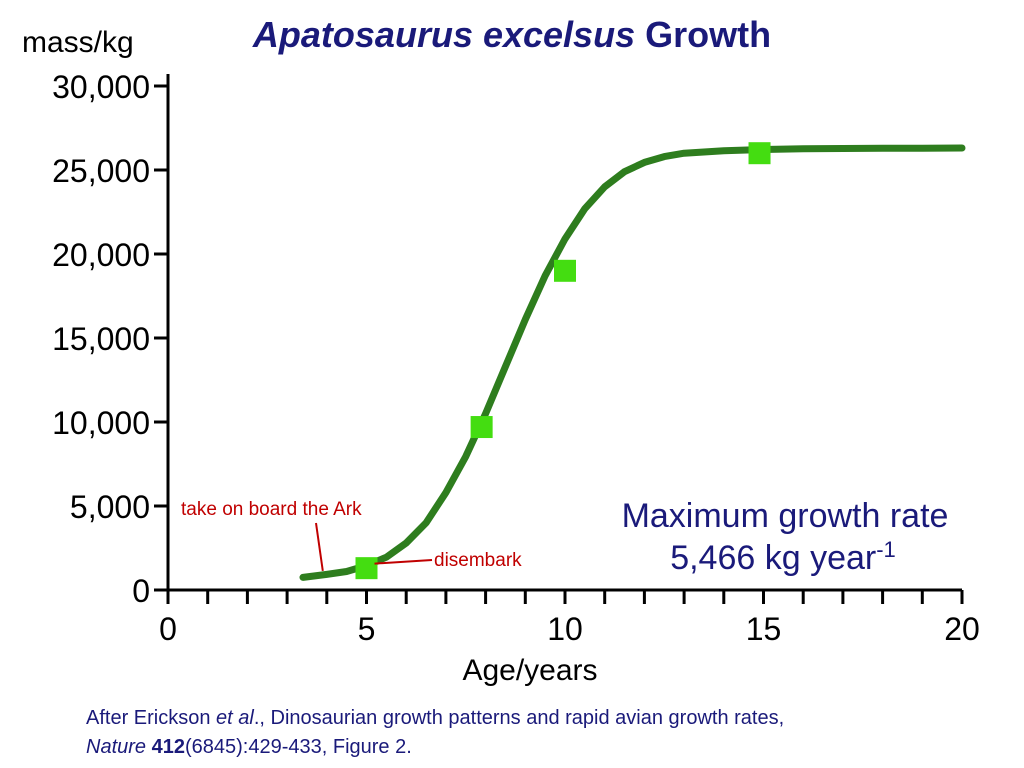  I want to click on rate-exponent: -1, so click(886, 549).